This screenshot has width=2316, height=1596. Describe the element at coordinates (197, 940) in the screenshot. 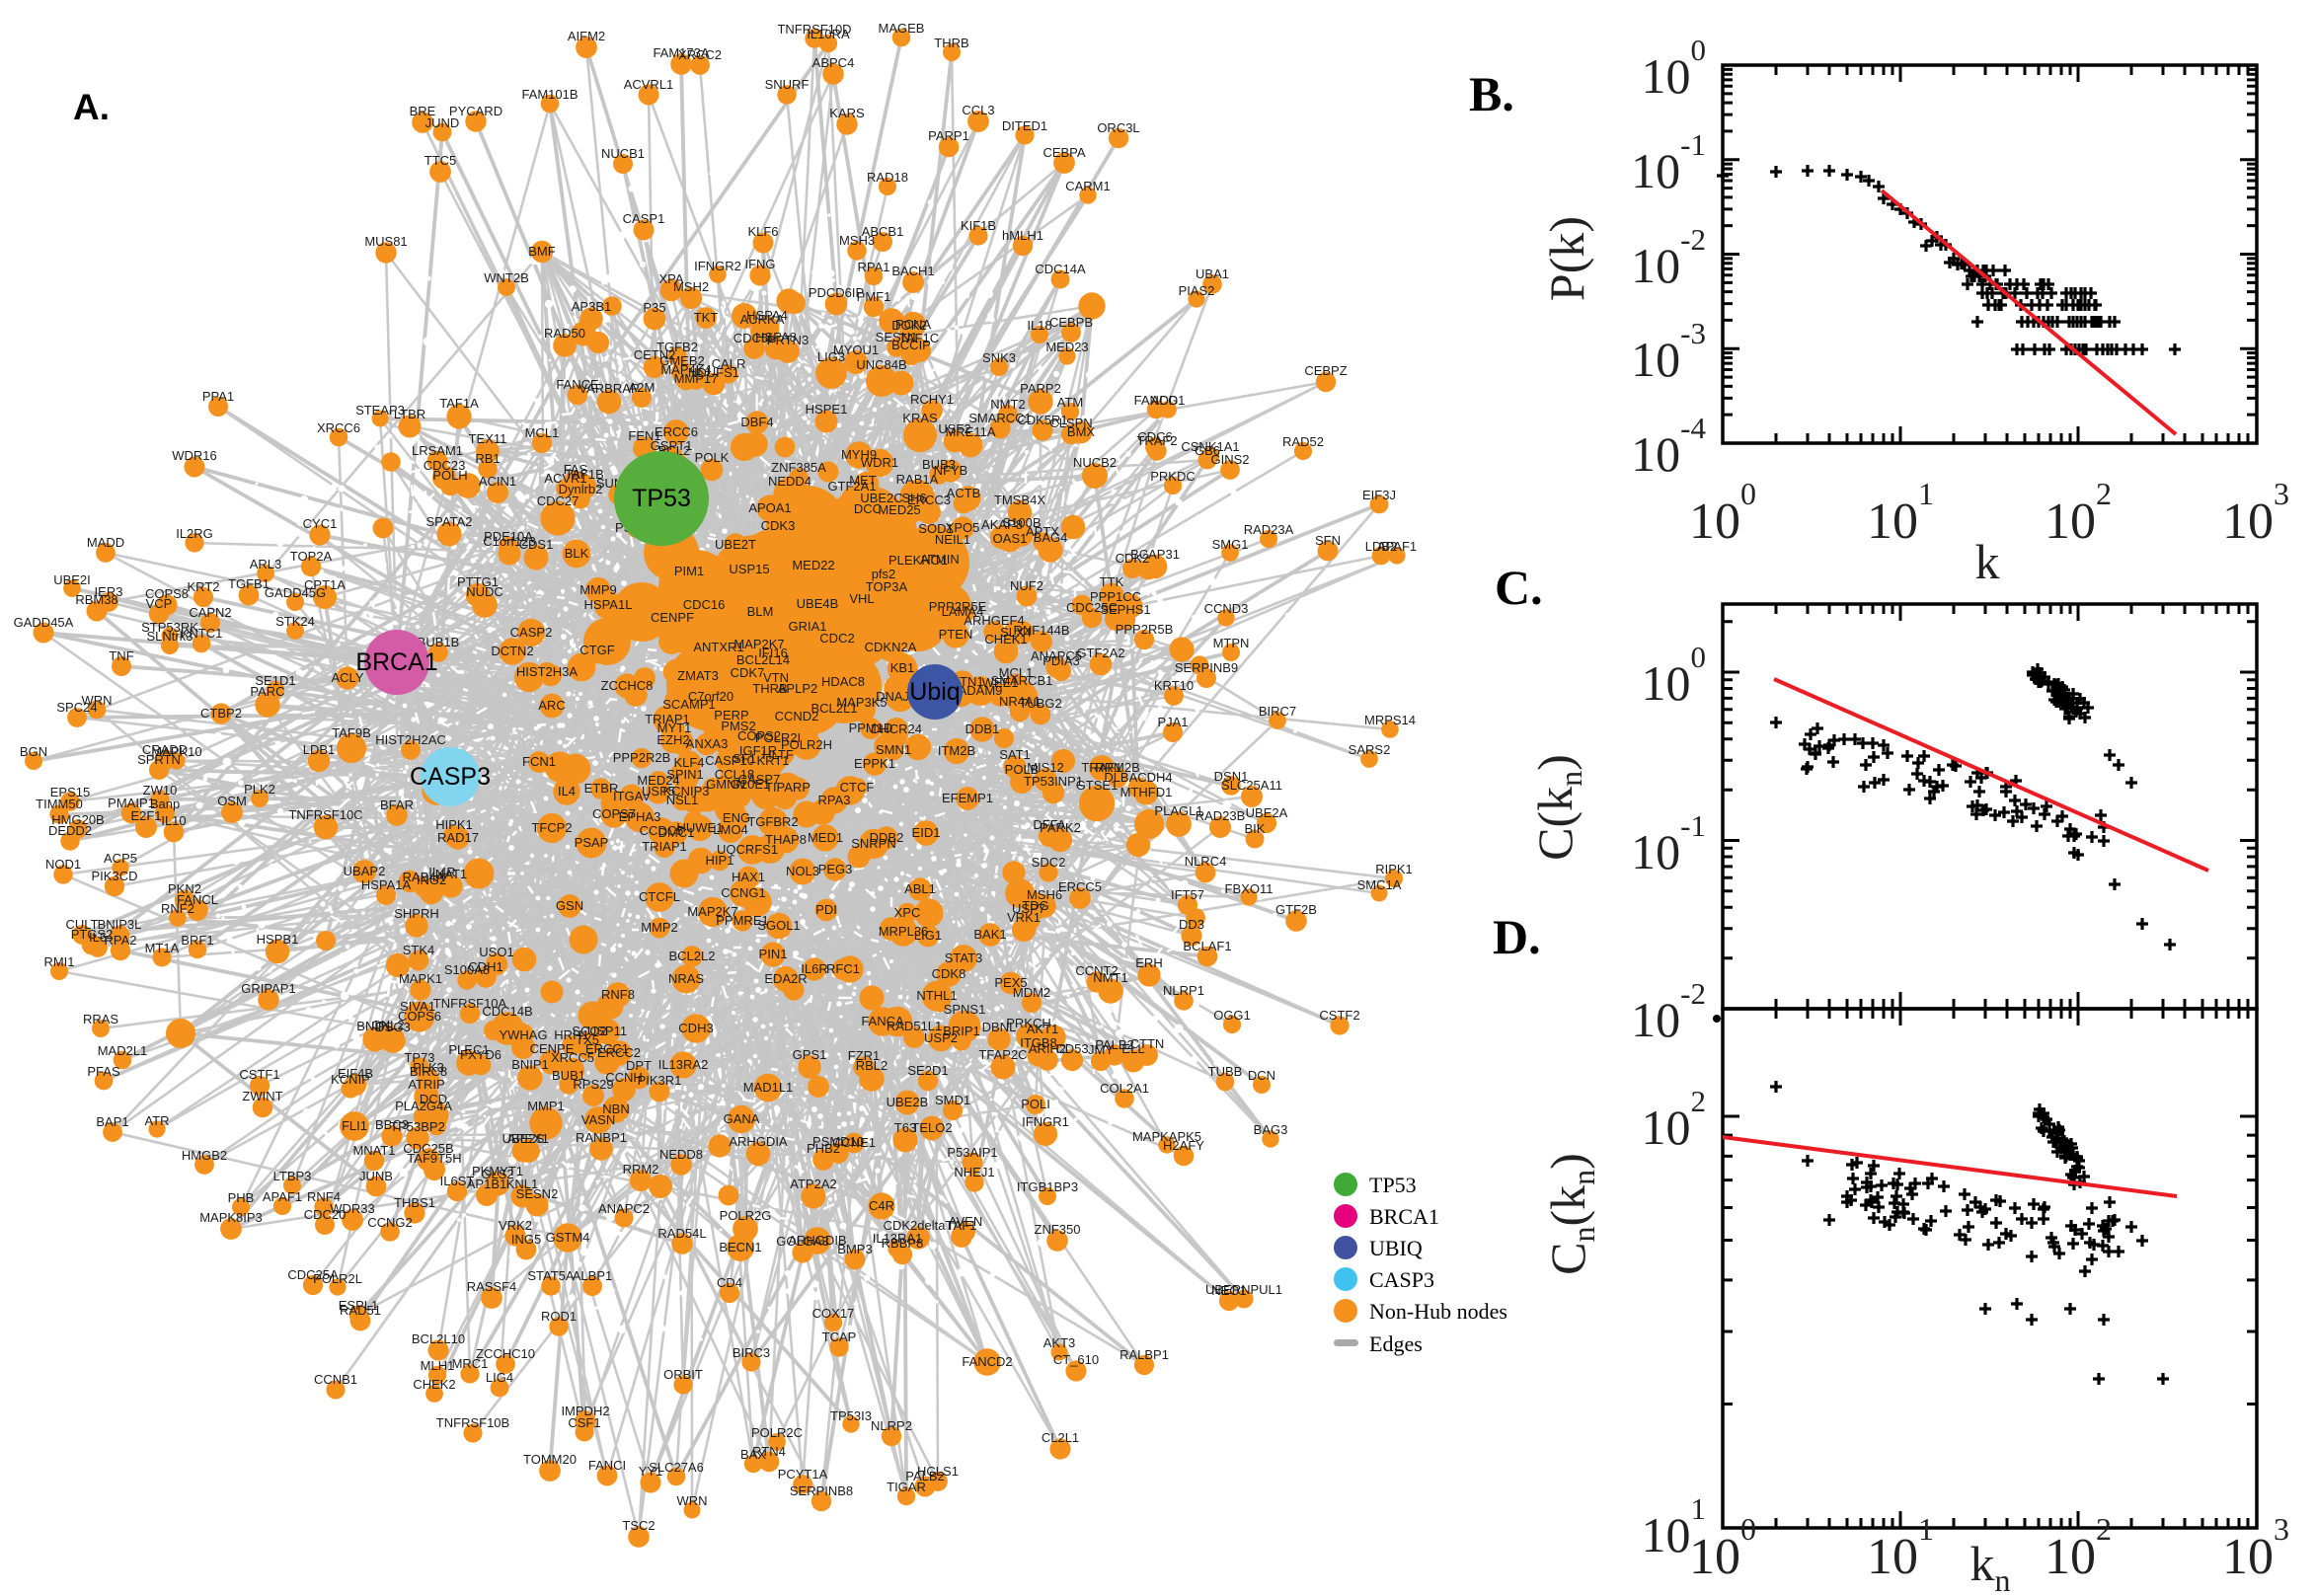

I see `svg-text: BRF1` at that location.